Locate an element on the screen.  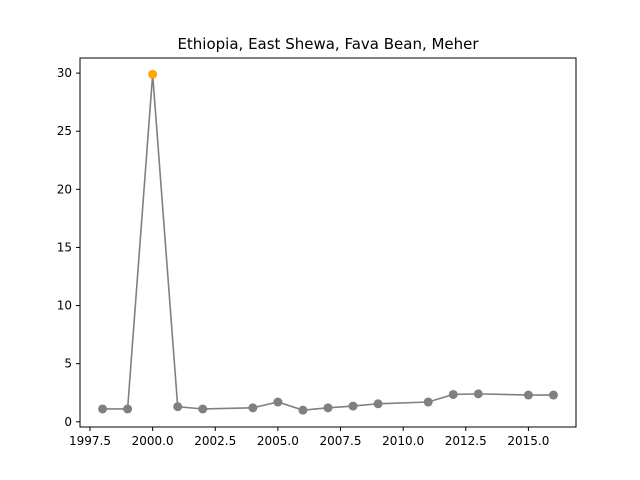
y-tick-label: 10 is located at coordinates (64, 306).